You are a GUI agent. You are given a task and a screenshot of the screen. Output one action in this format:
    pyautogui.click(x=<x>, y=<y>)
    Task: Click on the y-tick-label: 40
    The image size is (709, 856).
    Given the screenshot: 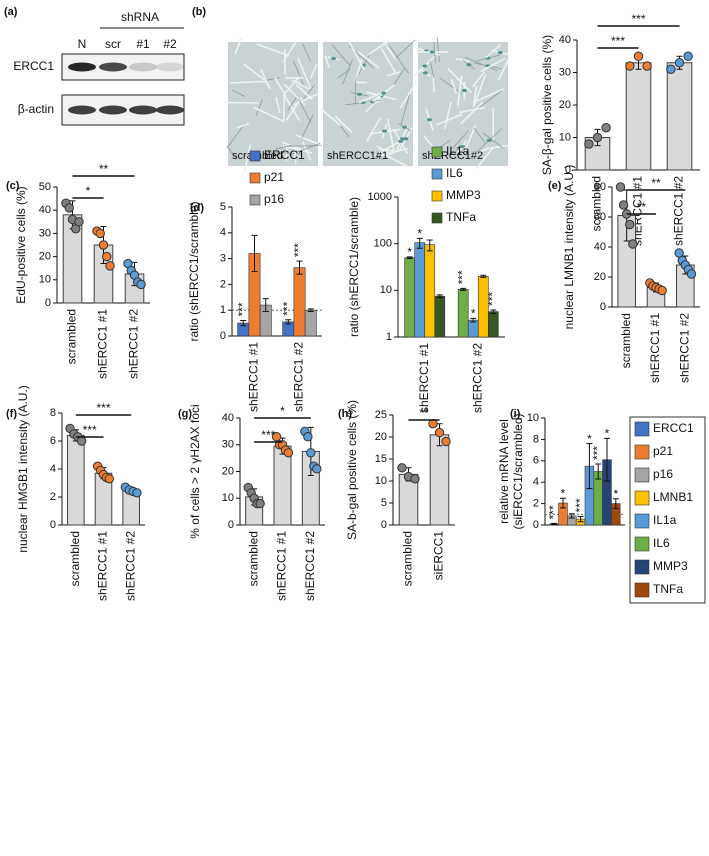 What is the action you would take?
    pyautogui.click(x=228, y=418)
    